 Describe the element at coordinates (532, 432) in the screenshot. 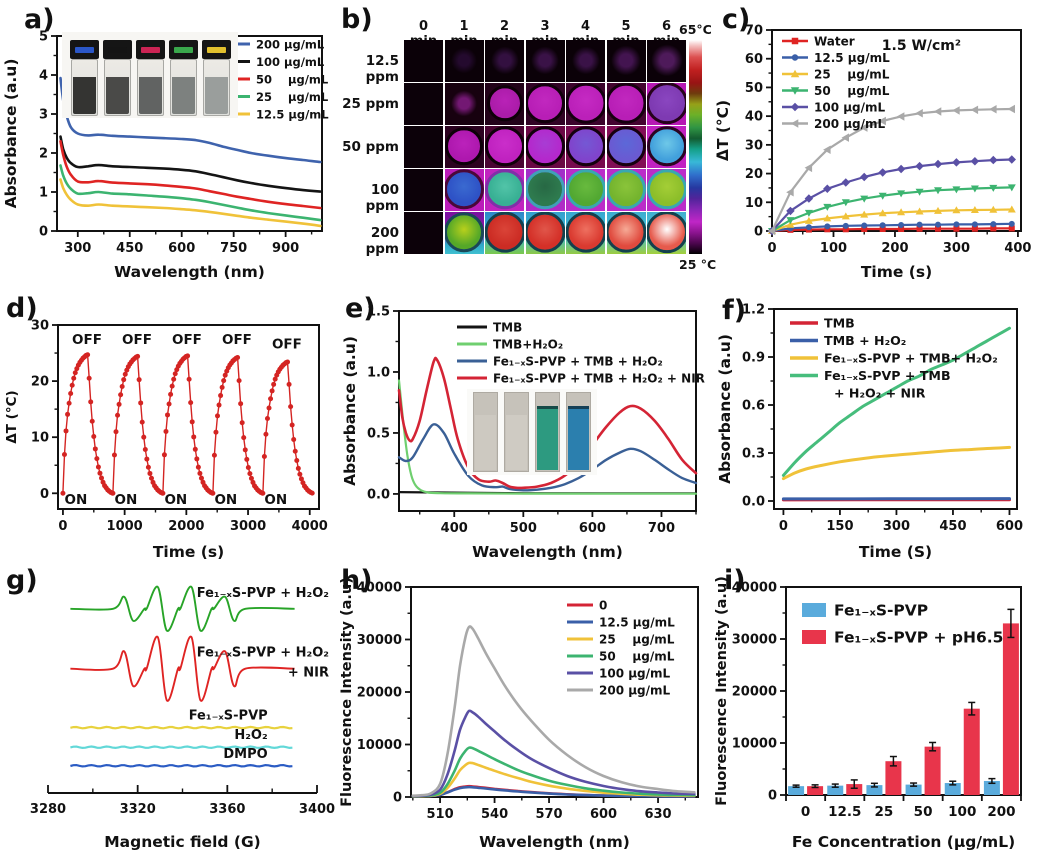

I see `panel-e-cuvettes-photo` at that location.